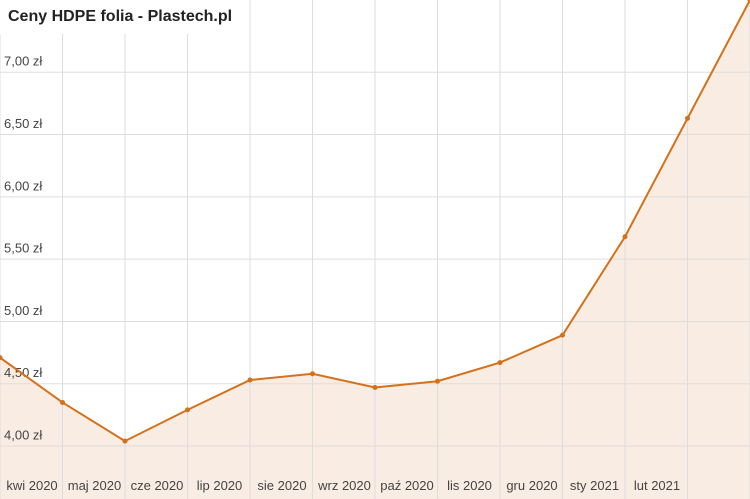  I want to click on x-tick-label: lip 2020, so click(219, 485).